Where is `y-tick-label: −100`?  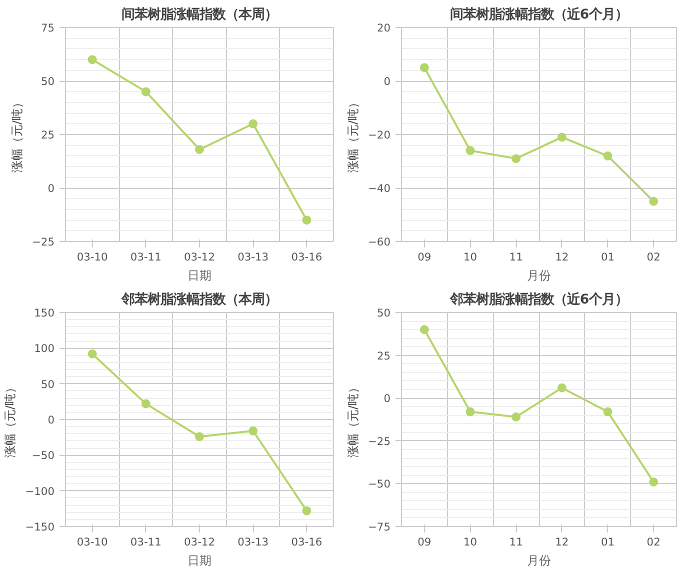 y-tick-label: −100 is located at coordinates (40, 491).